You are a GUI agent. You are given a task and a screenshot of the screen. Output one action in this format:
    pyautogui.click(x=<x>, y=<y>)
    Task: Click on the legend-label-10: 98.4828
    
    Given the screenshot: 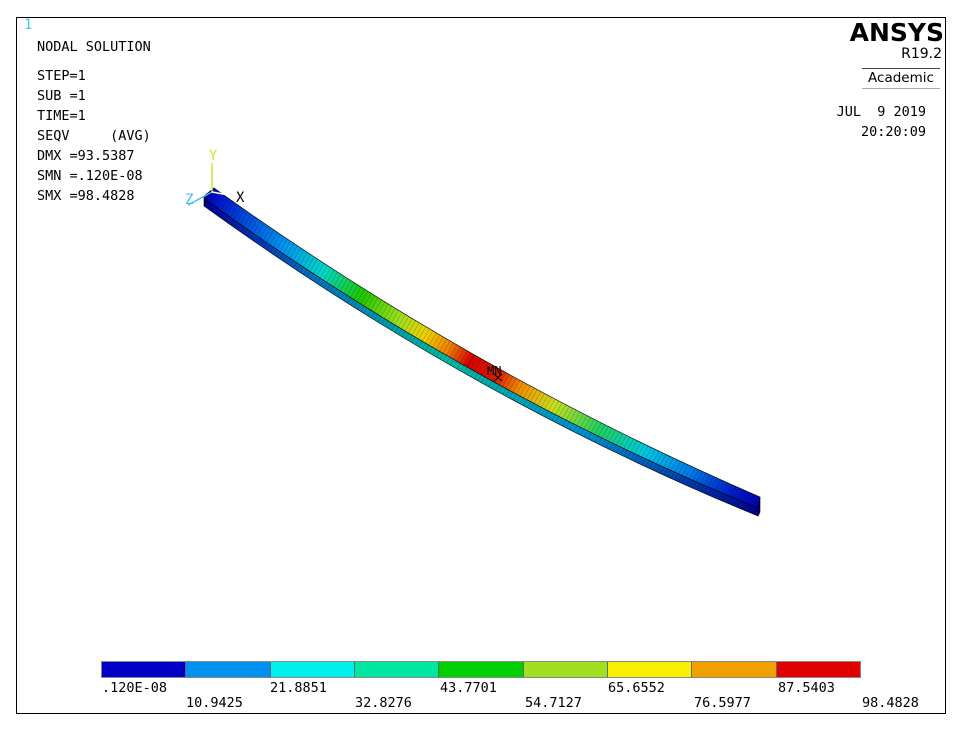 What is the action you would take?
    pyautogui.click(x=890, y=703)
    